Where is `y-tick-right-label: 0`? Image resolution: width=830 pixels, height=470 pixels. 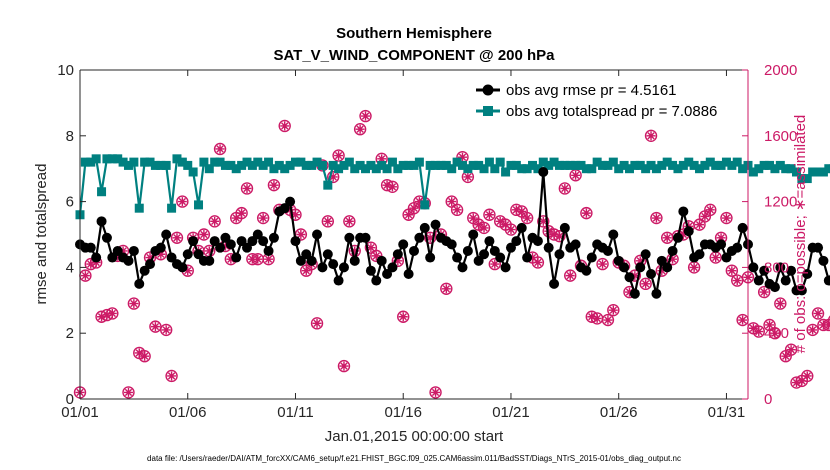 y-tick-right-label: 0 is located at coordinates (768, 399).